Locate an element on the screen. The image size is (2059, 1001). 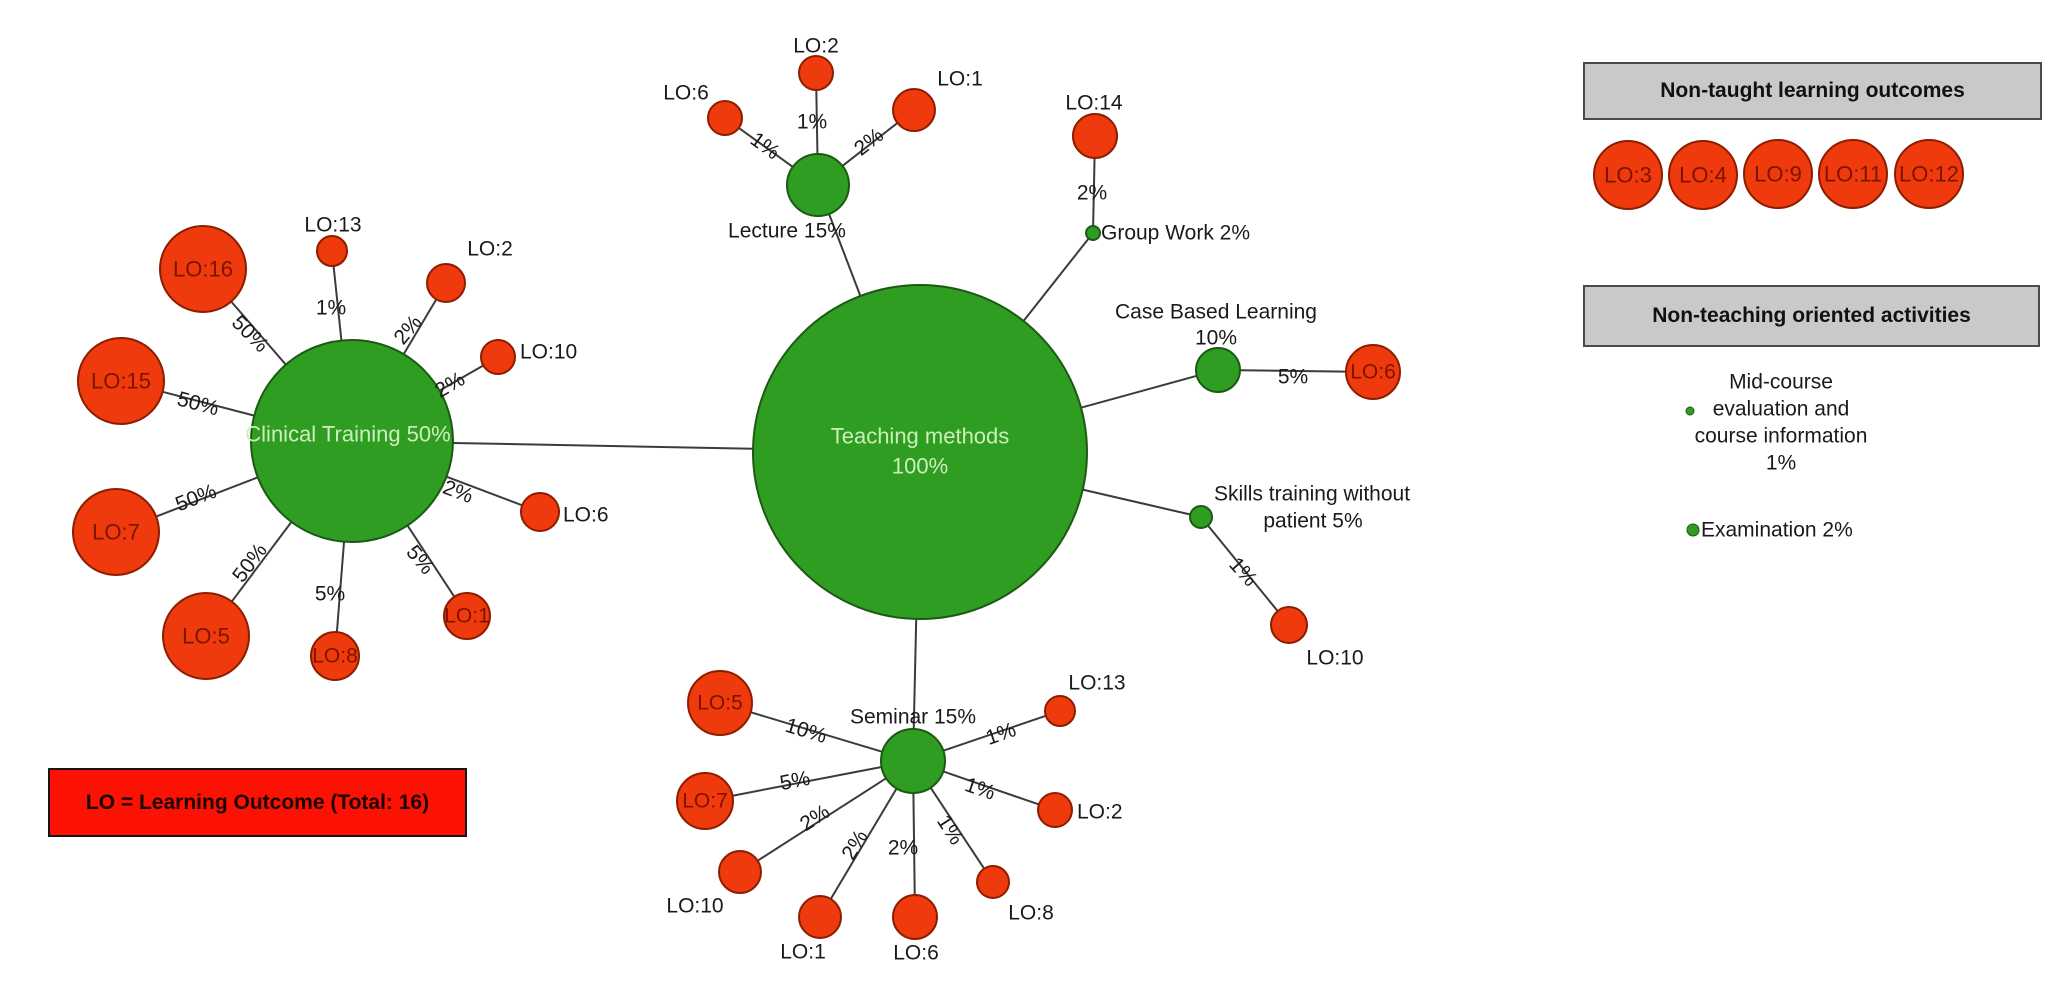
edge-skills-sk-lo10 is located at coordinates (1243, 568).